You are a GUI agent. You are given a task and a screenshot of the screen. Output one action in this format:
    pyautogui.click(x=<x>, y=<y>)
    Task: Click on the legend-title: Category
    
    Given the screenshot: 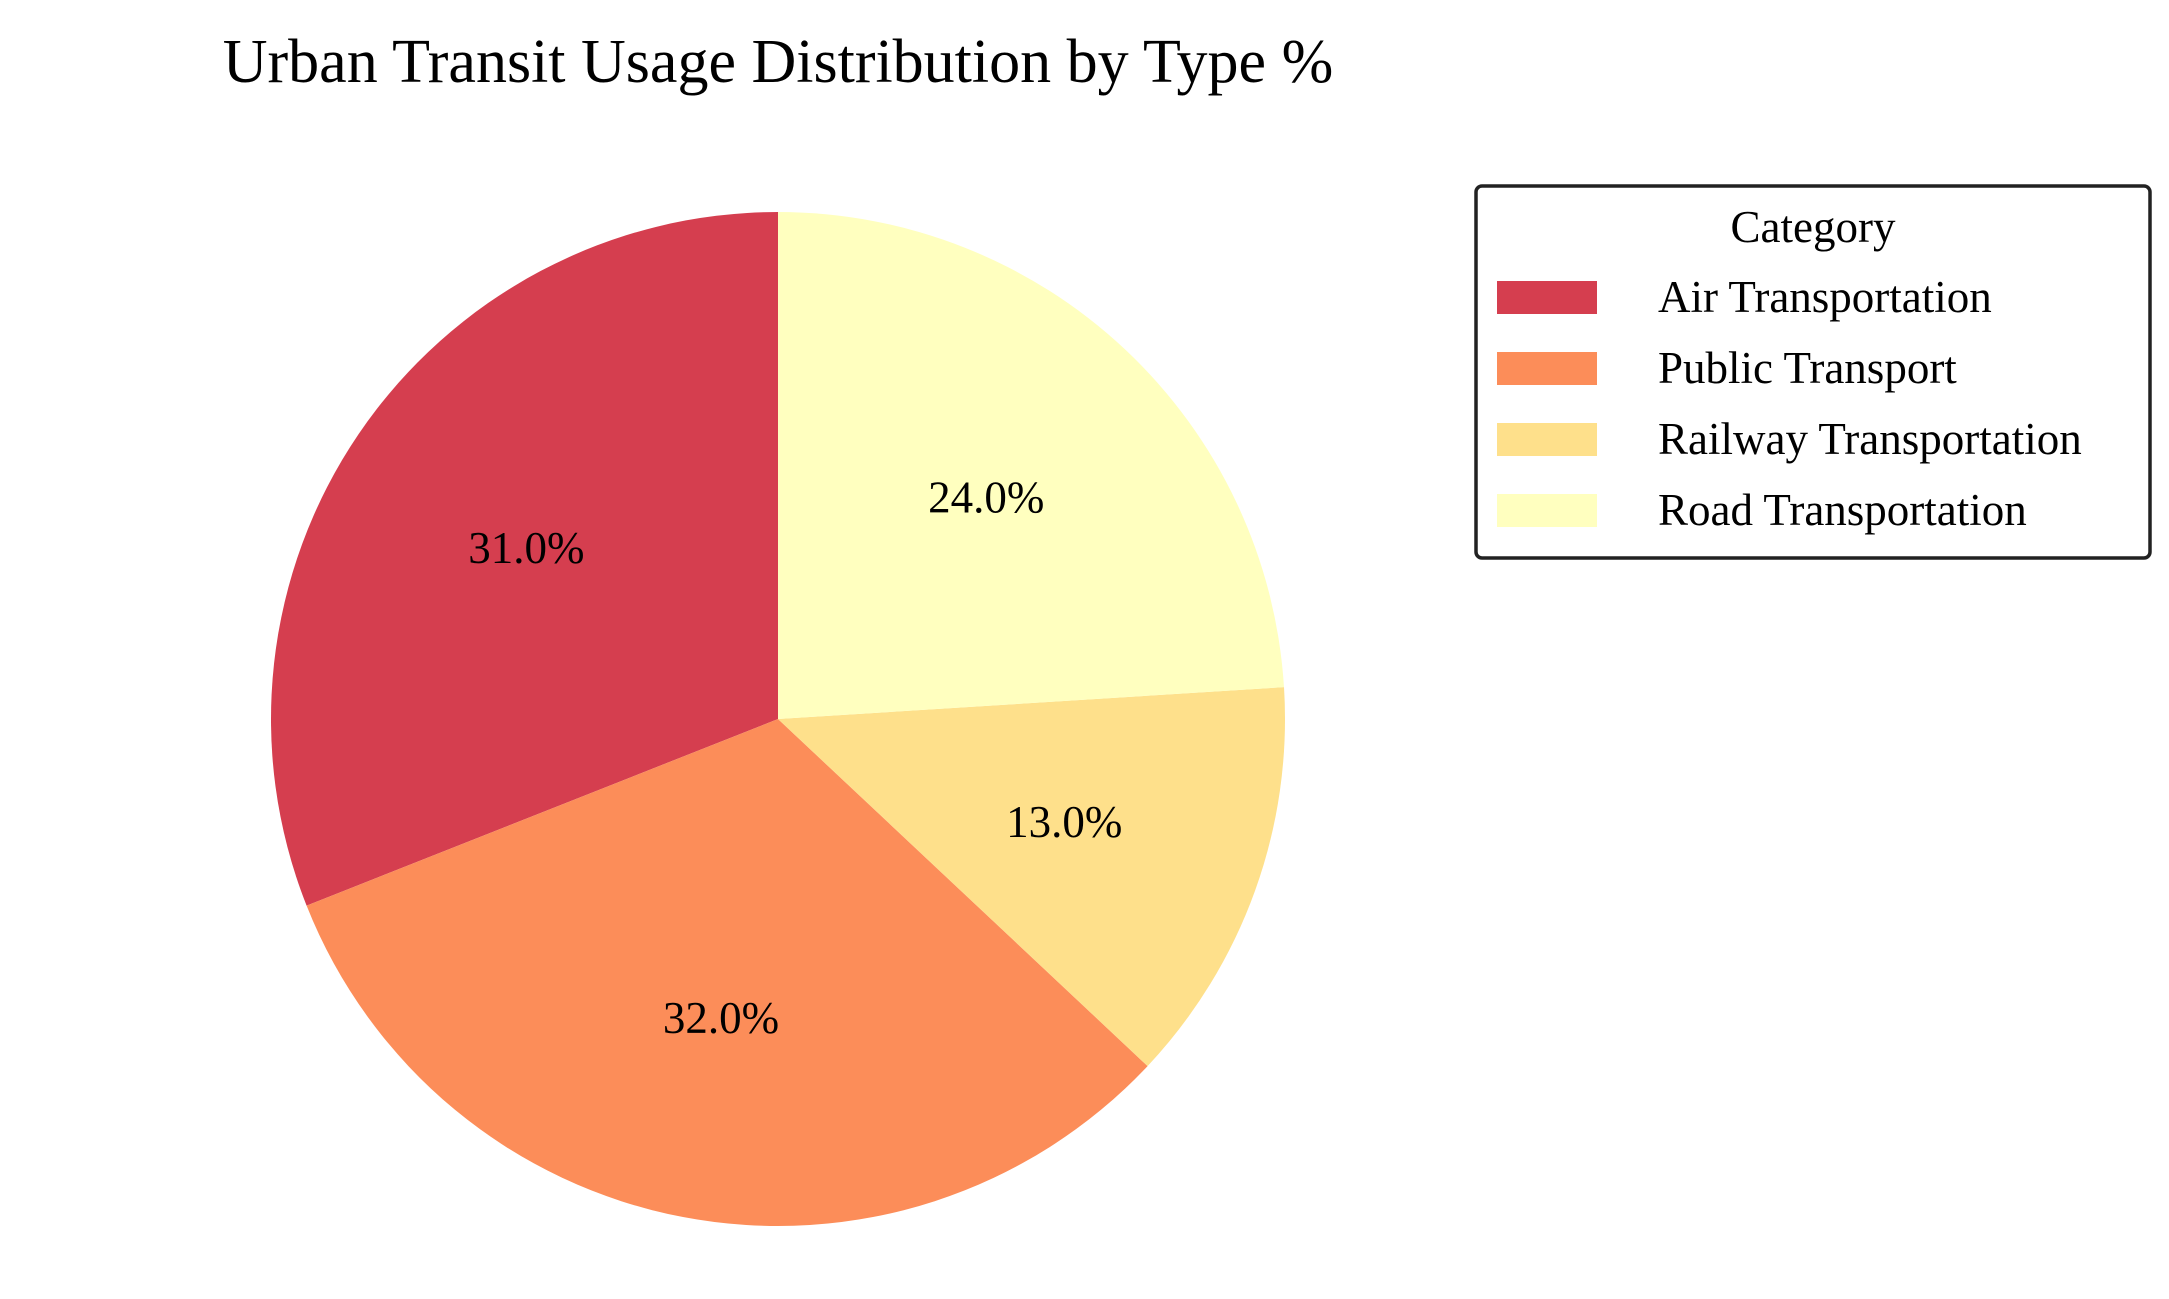 What is the action you would take?
    pyautogui.click(x=1813, y=227)
    